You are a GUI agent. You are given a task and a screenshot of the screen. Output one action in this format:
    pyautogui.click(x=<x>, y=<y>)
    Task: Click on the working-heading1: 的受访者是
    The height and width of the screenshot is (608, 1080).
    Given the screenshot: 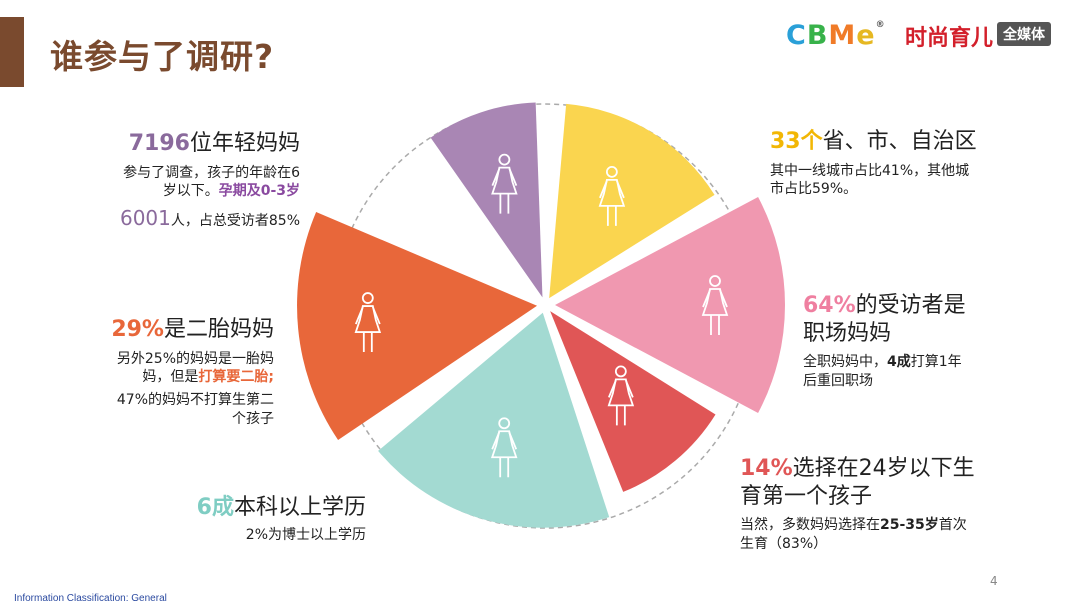 What is the action you would take?
    pyautogui.click(x=910, y=305)
    